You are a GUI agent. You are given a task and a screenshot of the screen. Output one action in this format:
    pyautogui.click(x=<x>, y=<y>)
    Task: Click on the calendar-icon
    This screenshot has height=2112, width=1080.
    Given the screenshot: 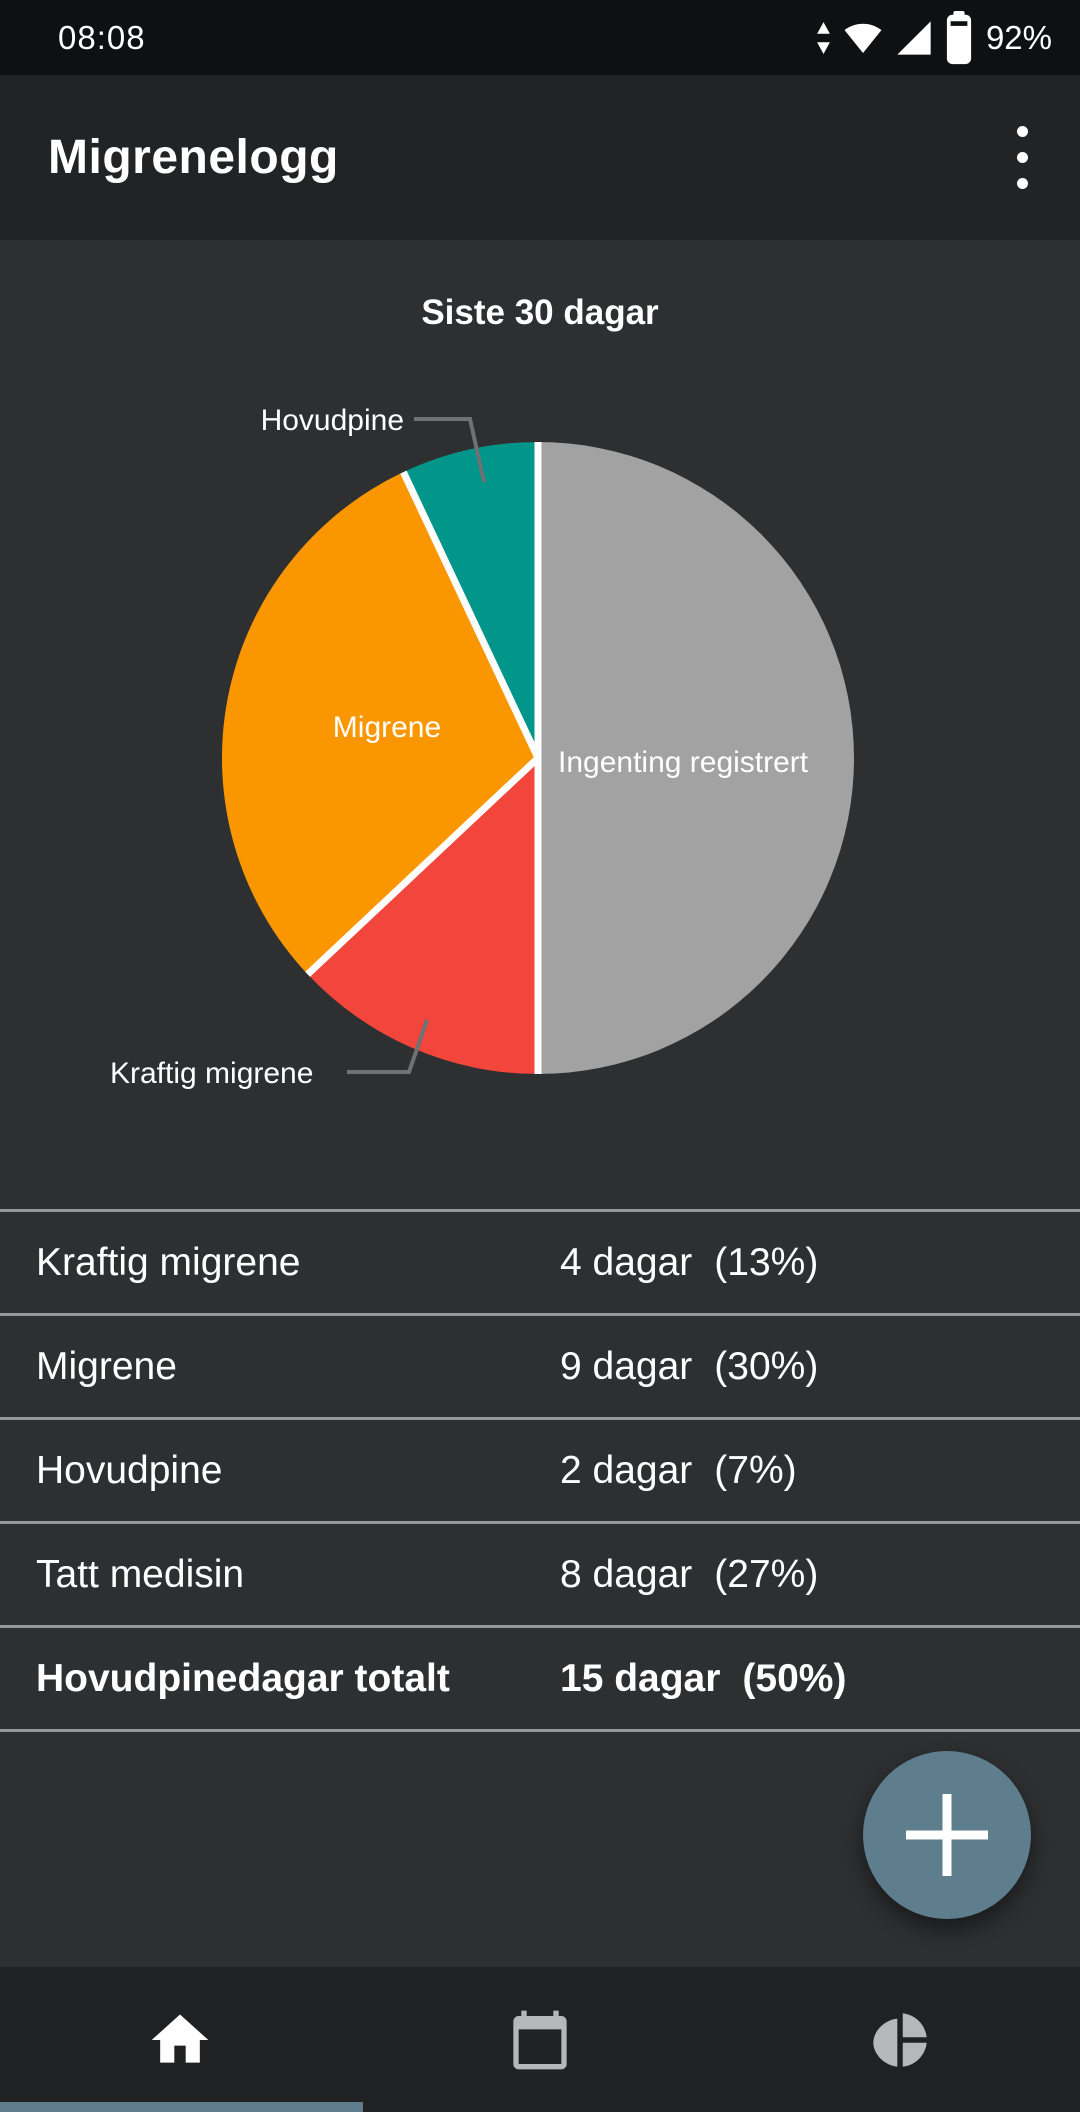 What is the action you would take?
    pyautogui.click(x=540, y=2039)
    